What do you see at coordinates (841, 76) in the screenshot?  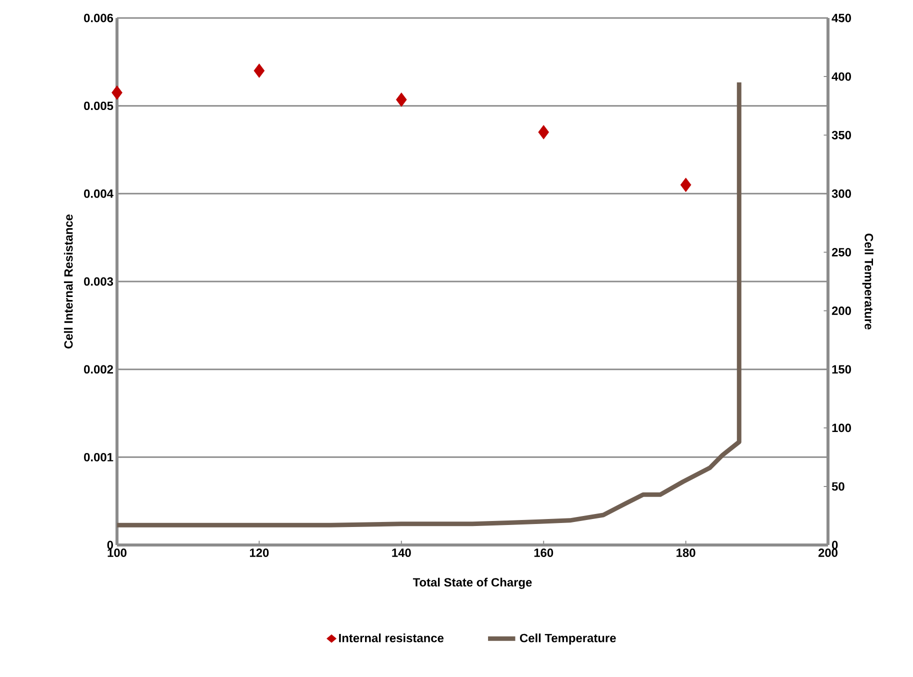 I see `y2-tick-label: 400` at bounding box center [841, 76].